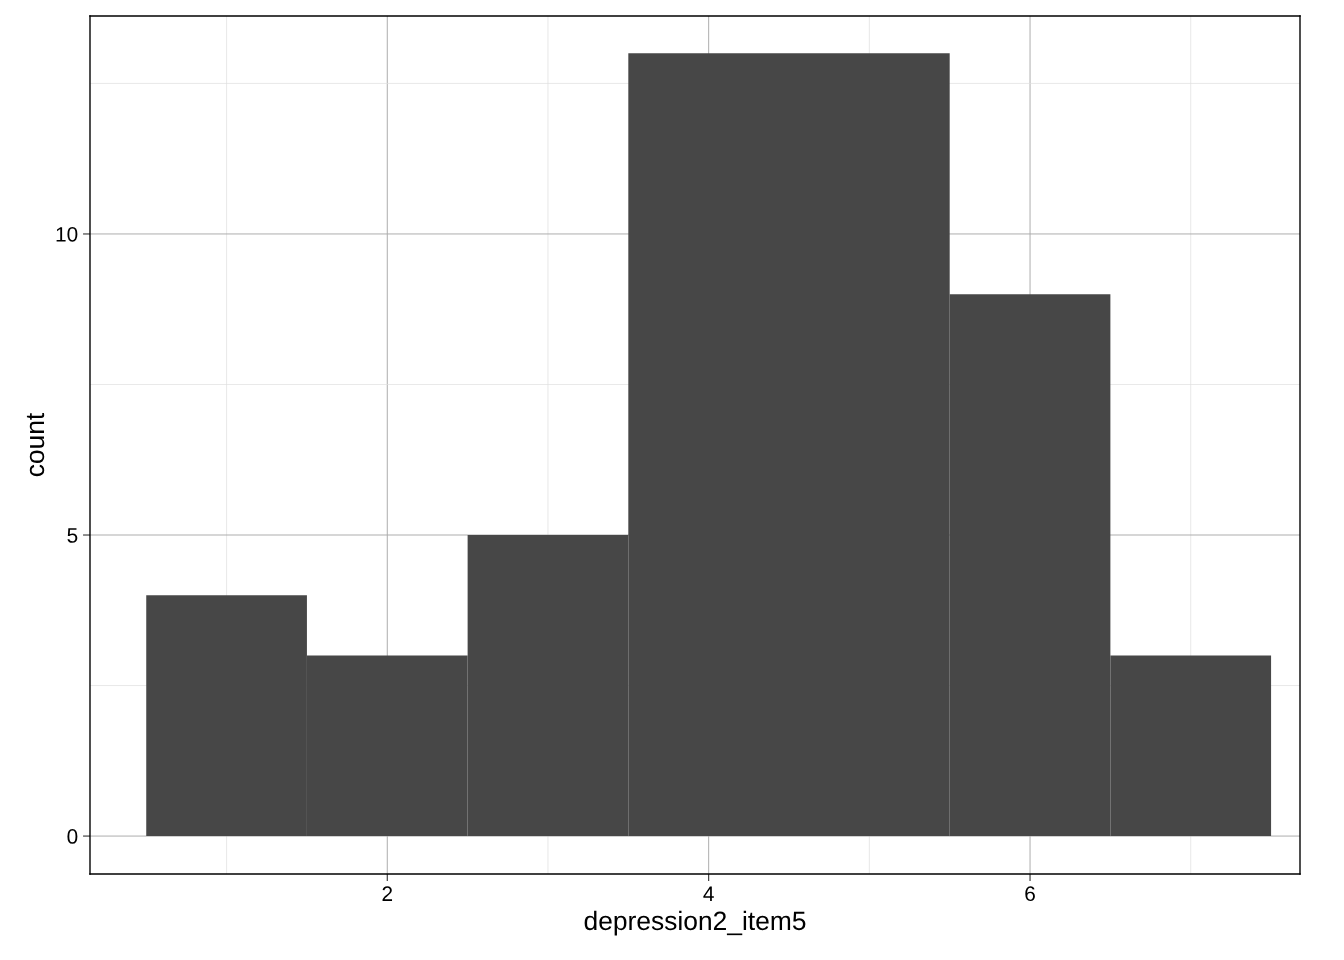 Image resolution: width=1344 pixels, height=960 pixels. What do you see at coordinates (72, 836) in the screenshot?
I see `y-tick-label: 0` at bounding box center [72, 836].